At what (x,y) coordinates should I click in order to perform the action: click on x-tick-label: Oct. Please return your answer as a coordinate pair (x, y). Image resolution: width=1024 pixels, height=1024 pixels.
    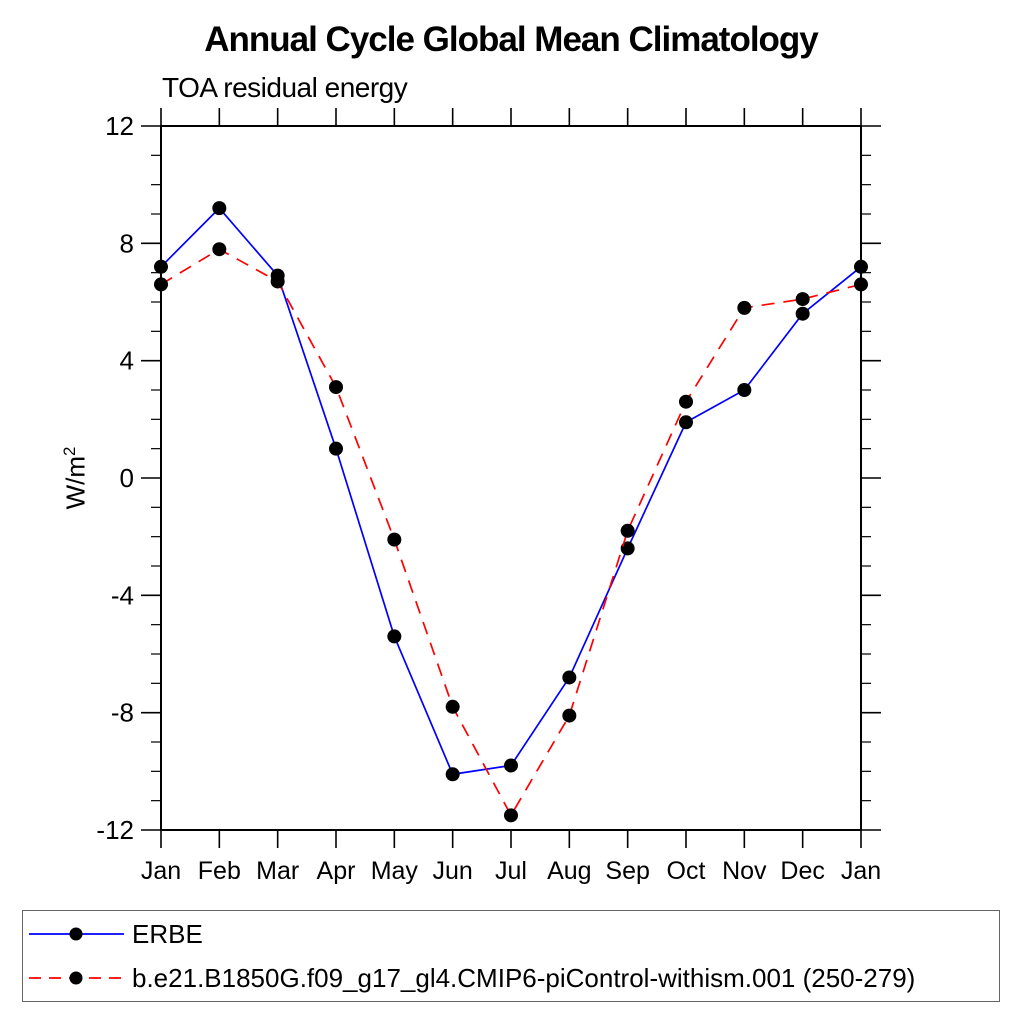
    Looking at the image, I should click on (686, 871).